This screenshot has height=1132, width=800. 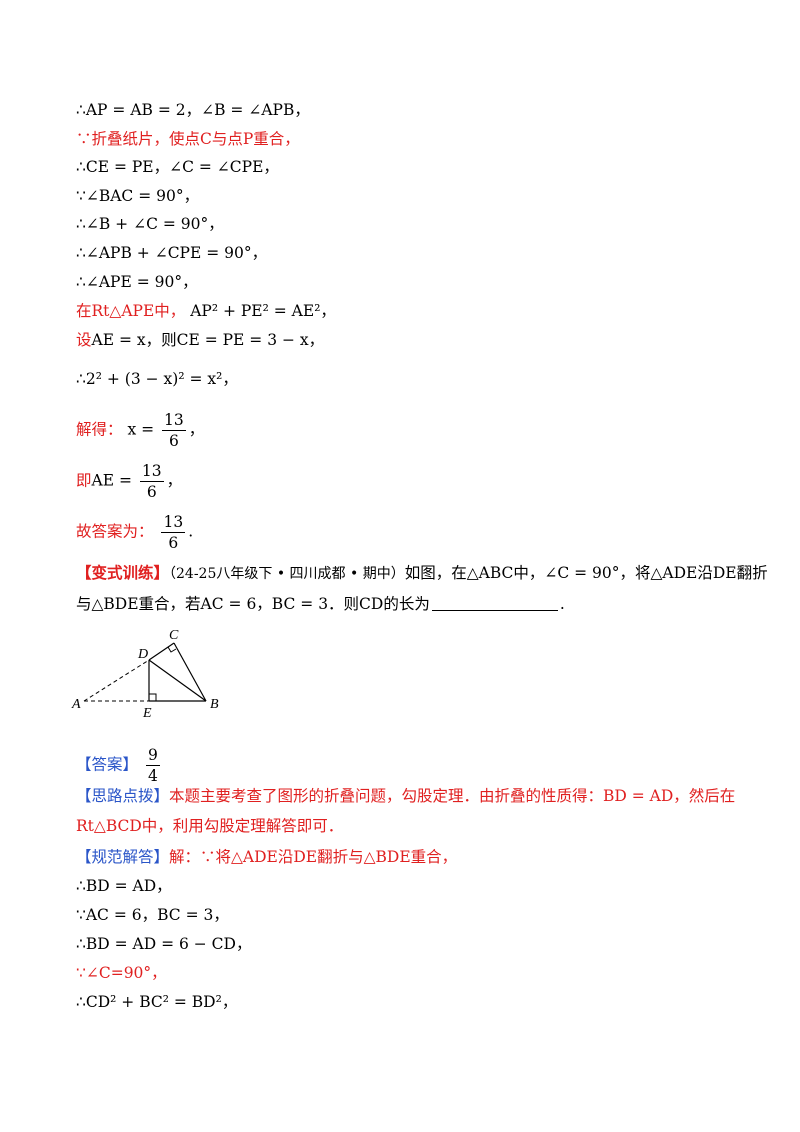 I want to click on step-line-9: 设AE = x，则CE = PE = 3 − x，, so click(x=200, y=340).